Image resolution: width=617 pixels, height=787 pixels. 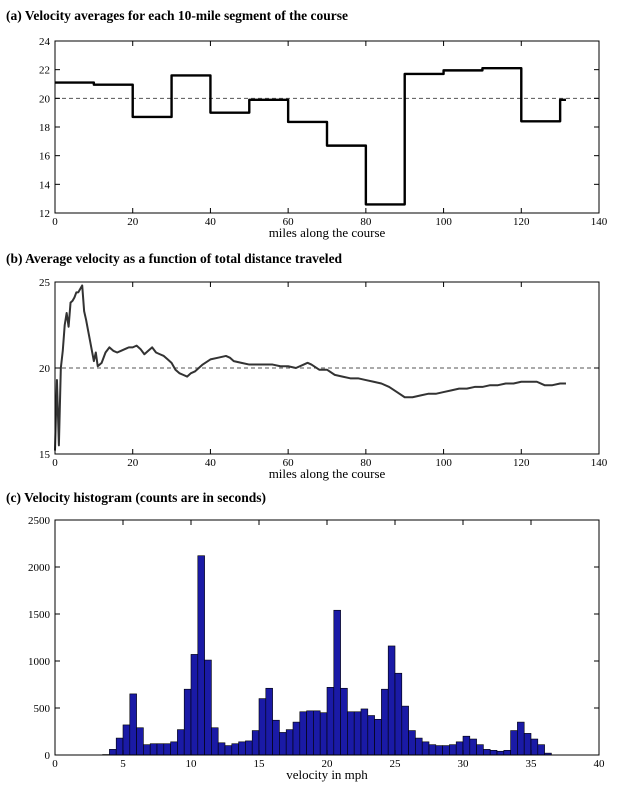 What do you see at coordinates (42, 709) in the screenshot?
I see `y-tick-label: 500` at bounding box center [42, 709].